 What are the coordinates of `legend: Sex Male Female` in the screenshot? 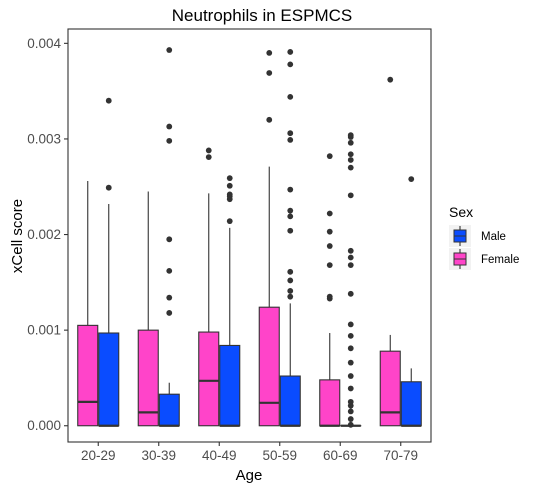 It's located at (484, 237).